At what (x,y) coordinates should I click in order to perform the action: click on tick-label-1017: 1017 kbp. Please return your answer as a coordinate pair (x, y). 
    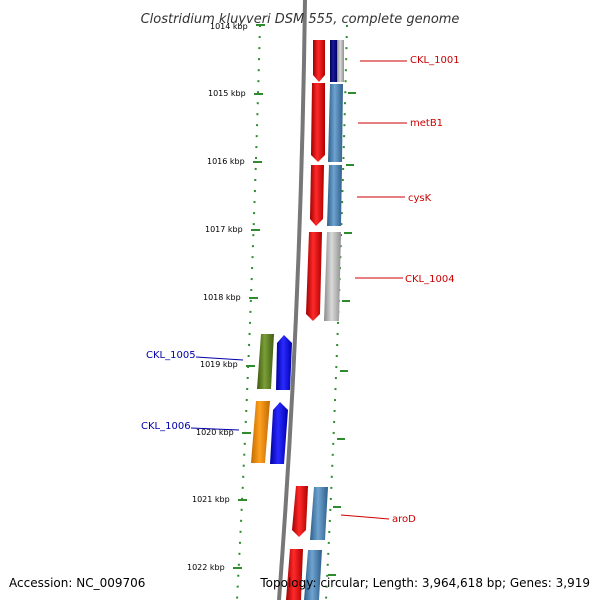
    Looking at the image, I should click on (224, 229).